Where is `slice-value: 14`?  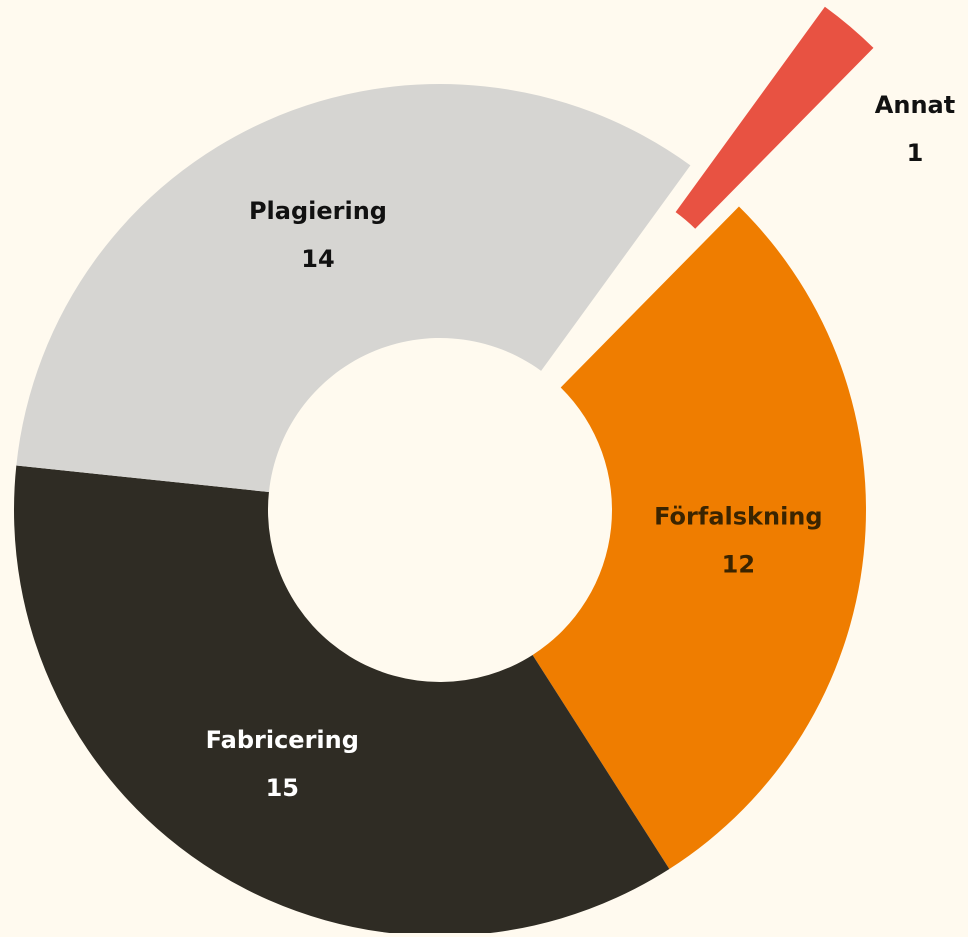 slice-value: 14 is located at coordinates (317, 259).